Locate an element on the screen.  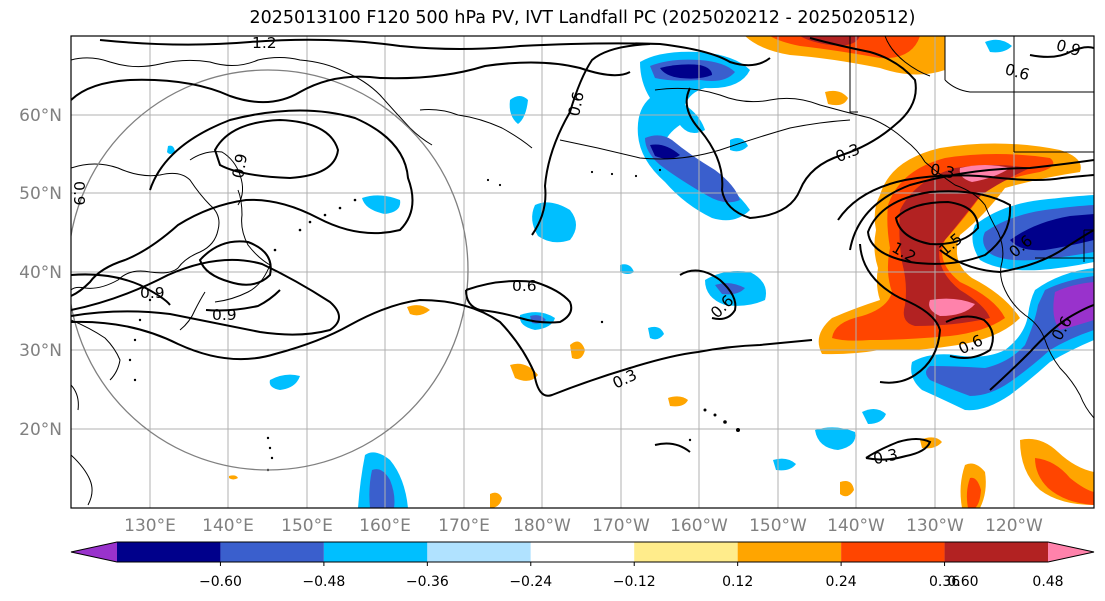
colorbar-tick-label: −0.24 is located at coordinates (530, 582).